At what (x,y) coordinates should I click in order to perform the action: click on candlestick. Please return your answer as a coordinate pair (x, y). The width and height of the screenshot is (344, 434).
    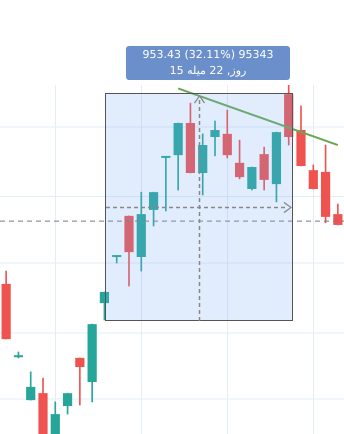
    Looking at the image, I should click on (215, 138).